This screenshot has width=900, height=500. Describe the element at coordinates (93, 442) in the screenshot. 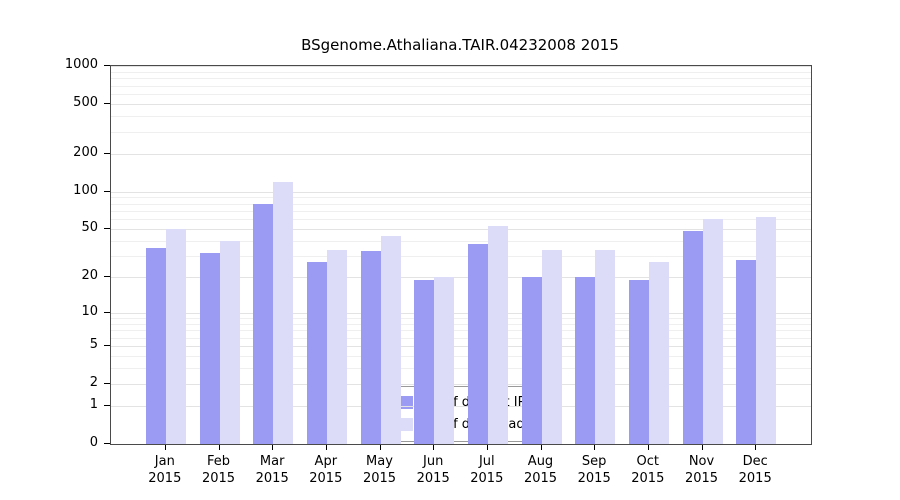

I see `y-tick-label: 0` at that location.